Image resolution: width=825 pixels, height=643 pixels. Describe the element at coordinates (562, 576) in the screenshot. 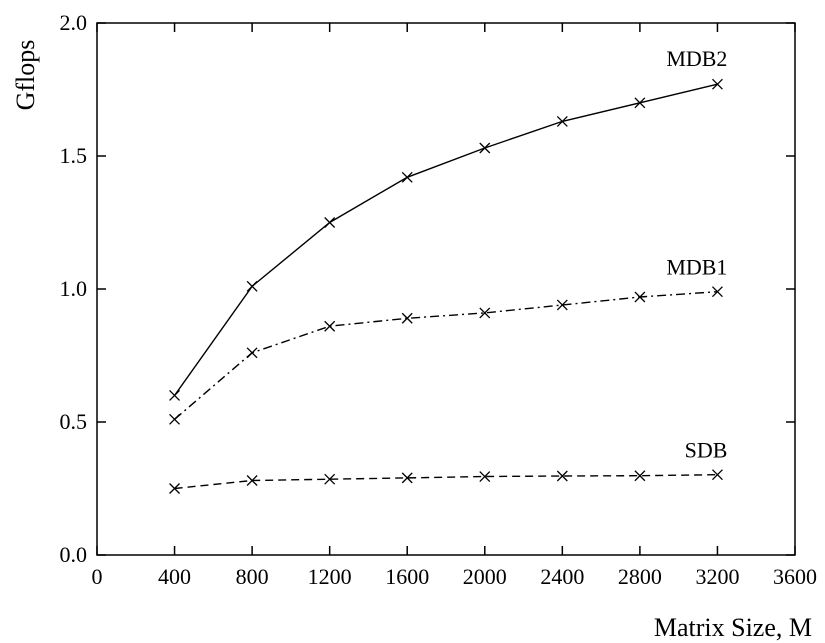

I see `x-tick-label: 2400` at that location.